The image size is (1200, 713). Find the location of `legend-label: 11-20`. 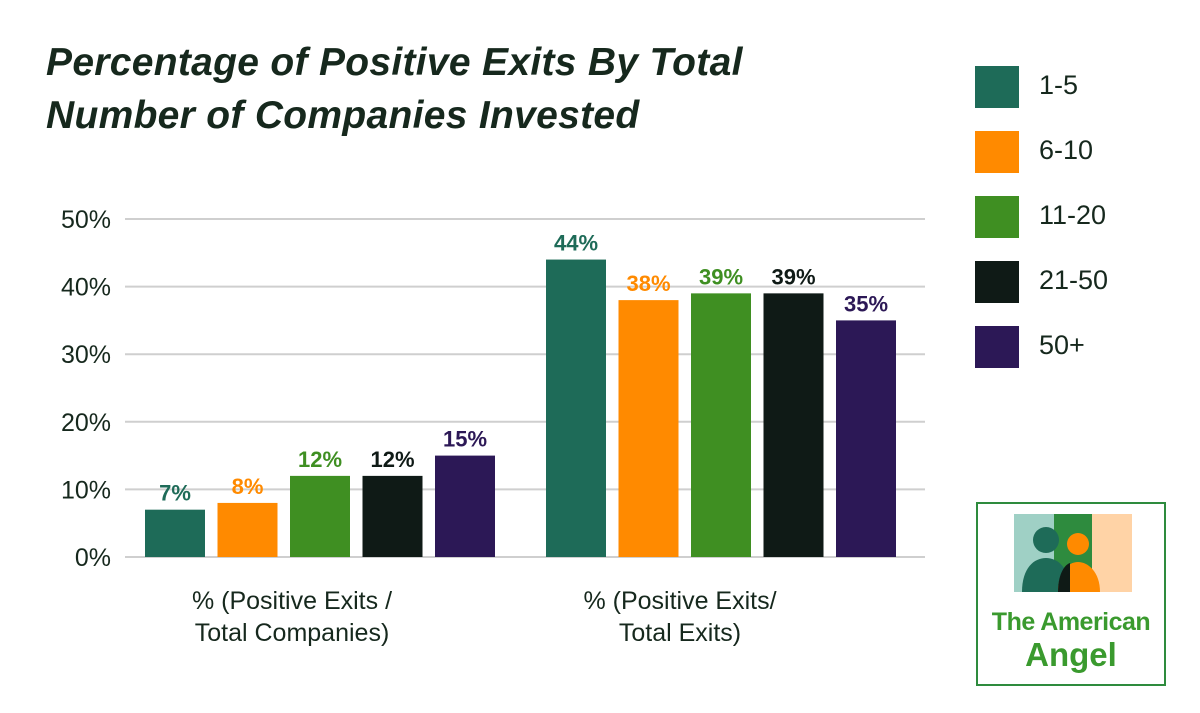

legend-label: 11-20 is located at coordinates (1073, 215).